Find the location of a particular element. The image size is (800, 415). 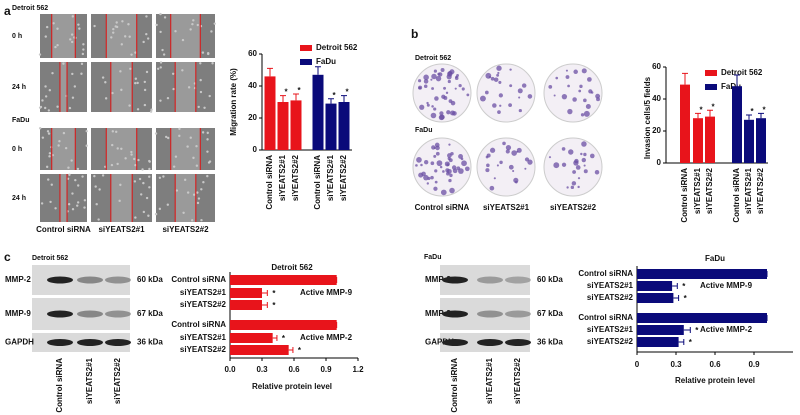

condition-label: siYEATS2#2 is located at coordinates (573, 207).